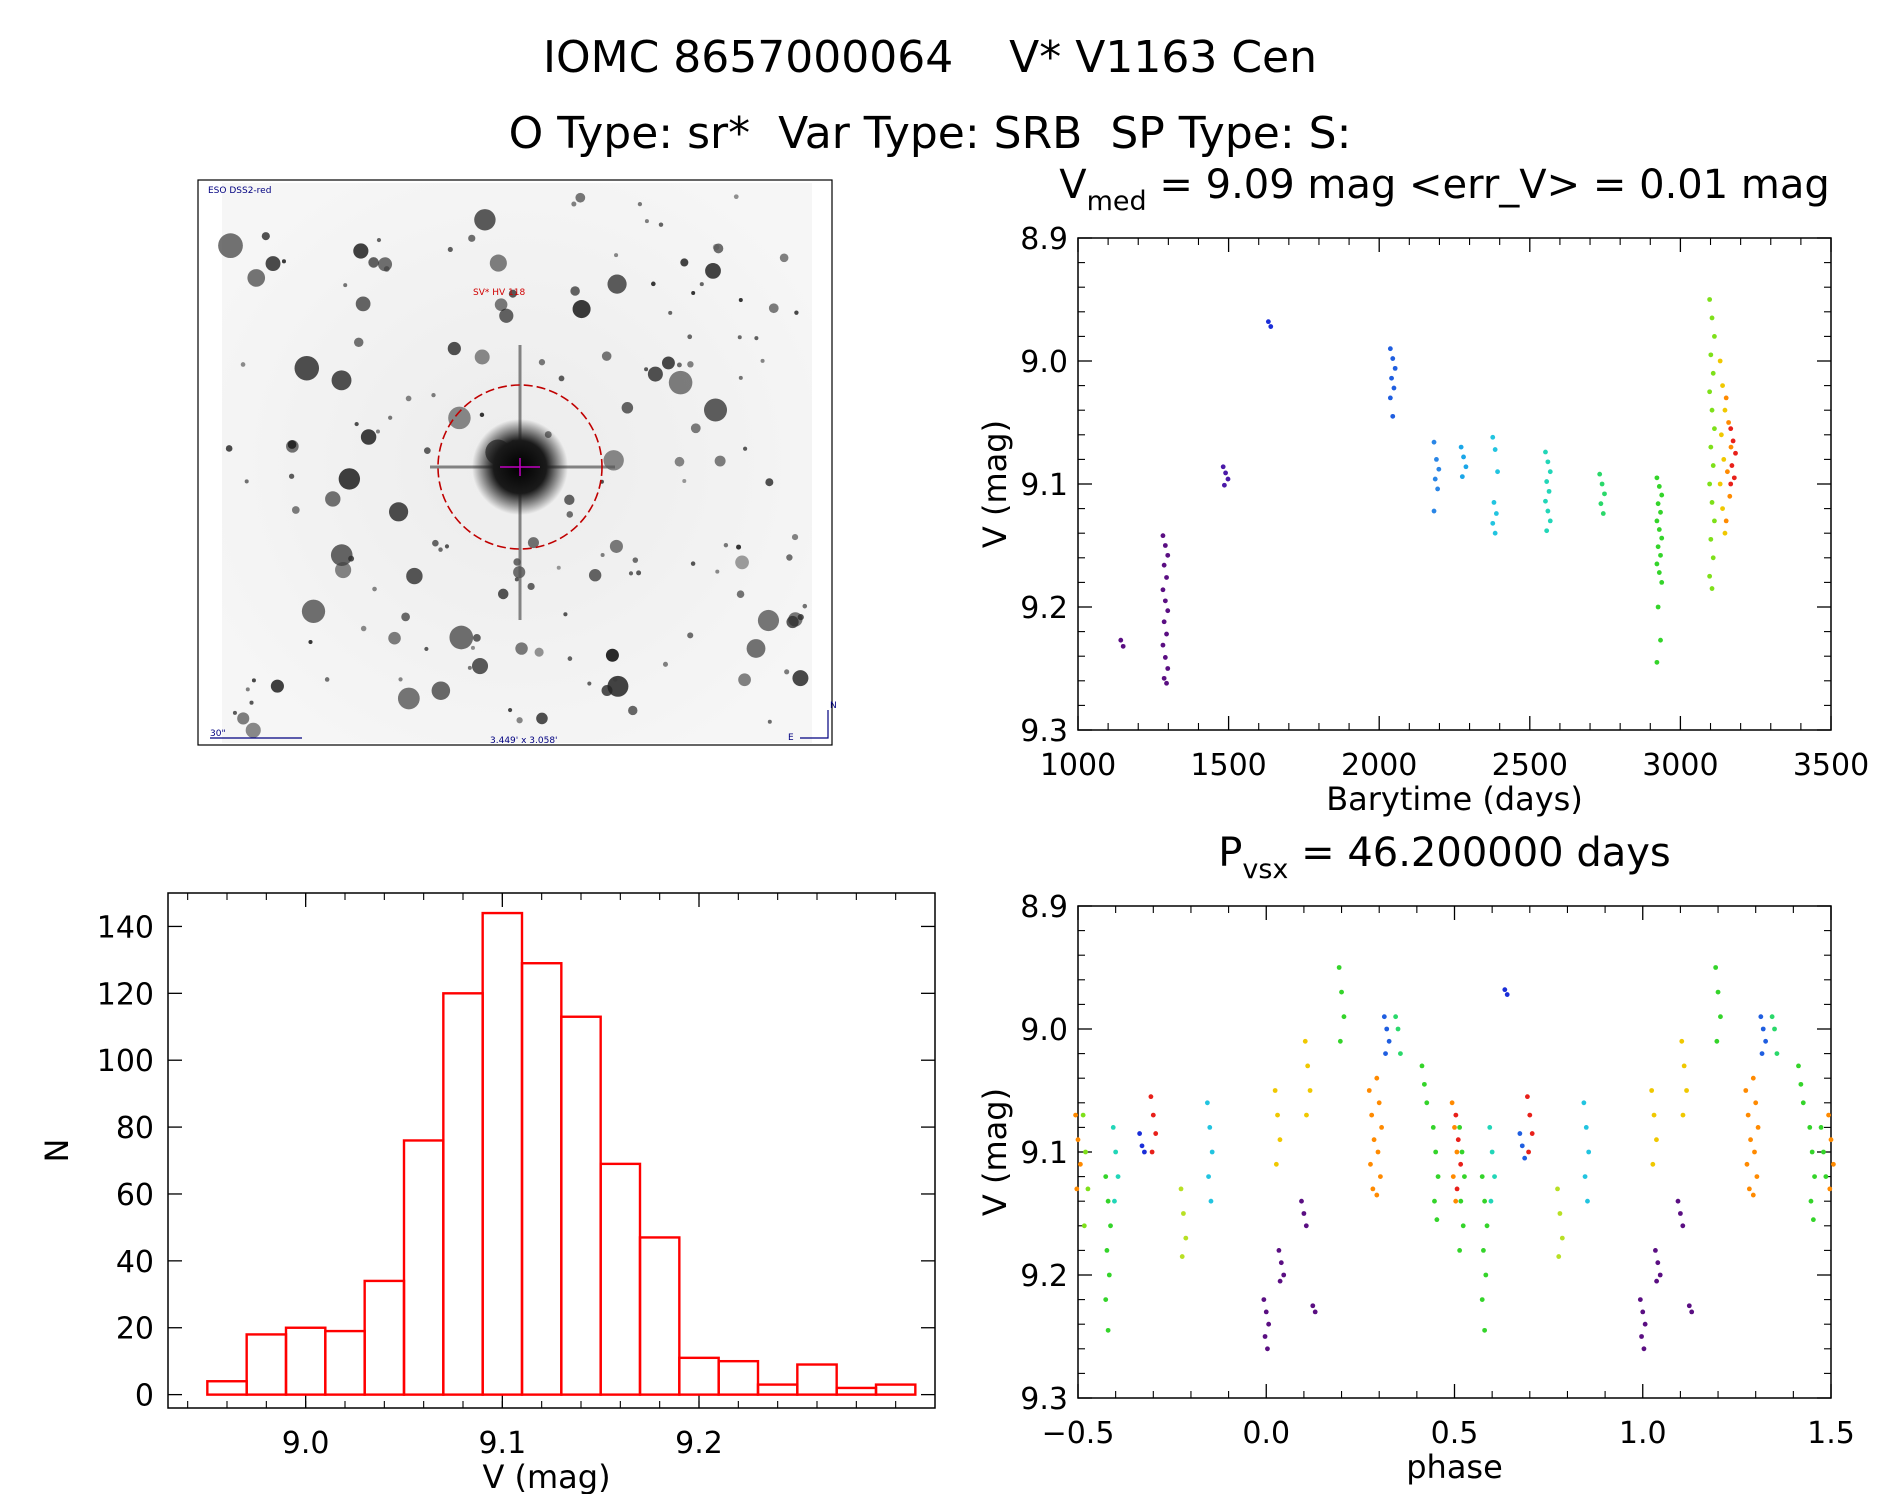 This screenshot has width=1889, height=1494. What do you see at coordinates (551, 1150) in the screenshot?
I see `histogram-frame` at bounding box center [551, 1150].